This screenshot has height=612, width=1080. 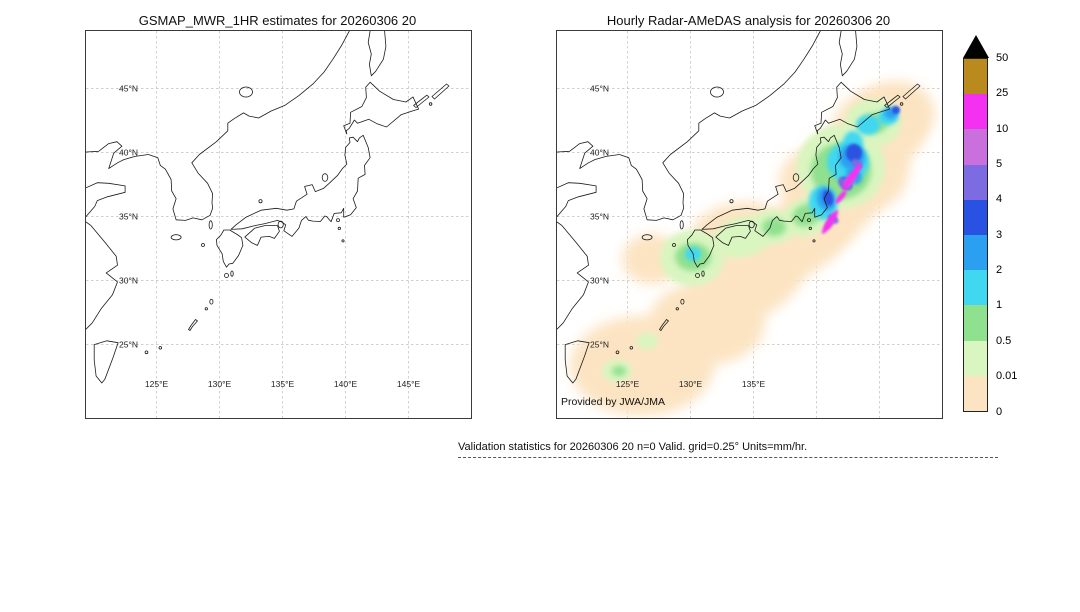 What do you see at coordinates (1002, 58) in the screenshot?
I see `colorbar-tick-label: 50` at bounding box center [1002, 58].